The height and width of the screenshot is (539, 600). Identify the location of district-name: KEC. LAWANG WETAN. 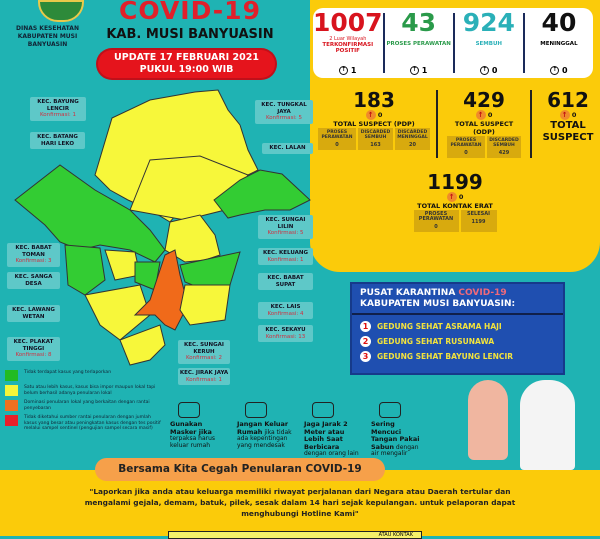
(33, 313).